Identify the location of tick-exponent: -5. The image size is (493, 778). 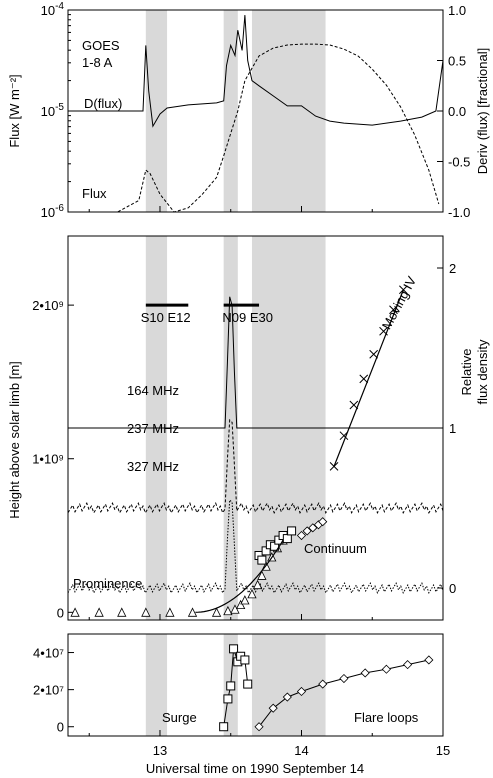
(59, 107).